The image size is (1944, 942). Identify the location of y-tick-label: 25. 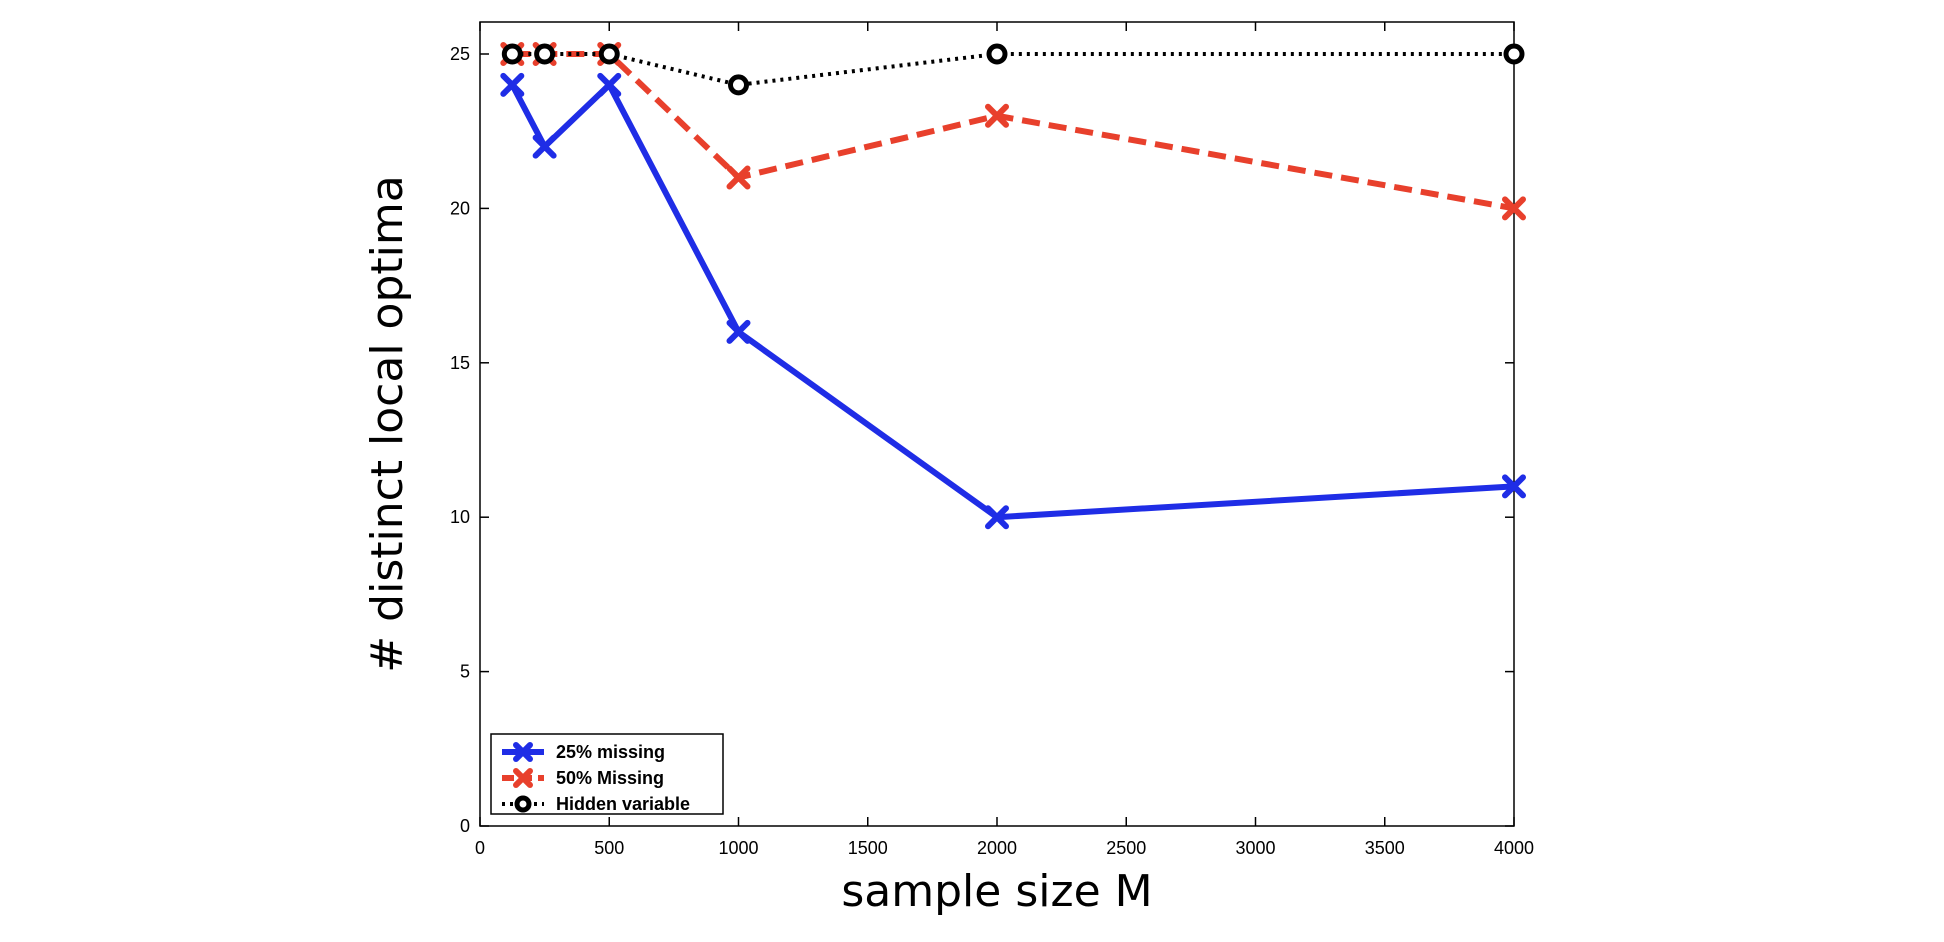
(460, 54).